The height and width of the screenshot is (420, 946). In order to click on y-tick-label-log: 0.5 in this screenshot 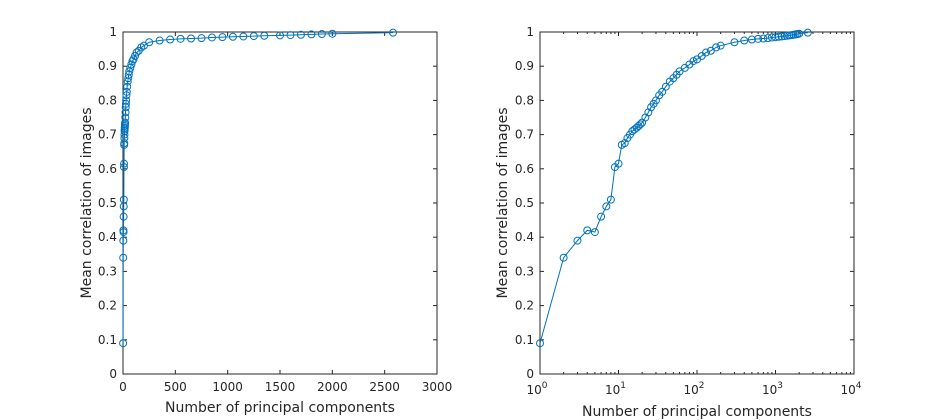, I will do `click(524, 203)`.